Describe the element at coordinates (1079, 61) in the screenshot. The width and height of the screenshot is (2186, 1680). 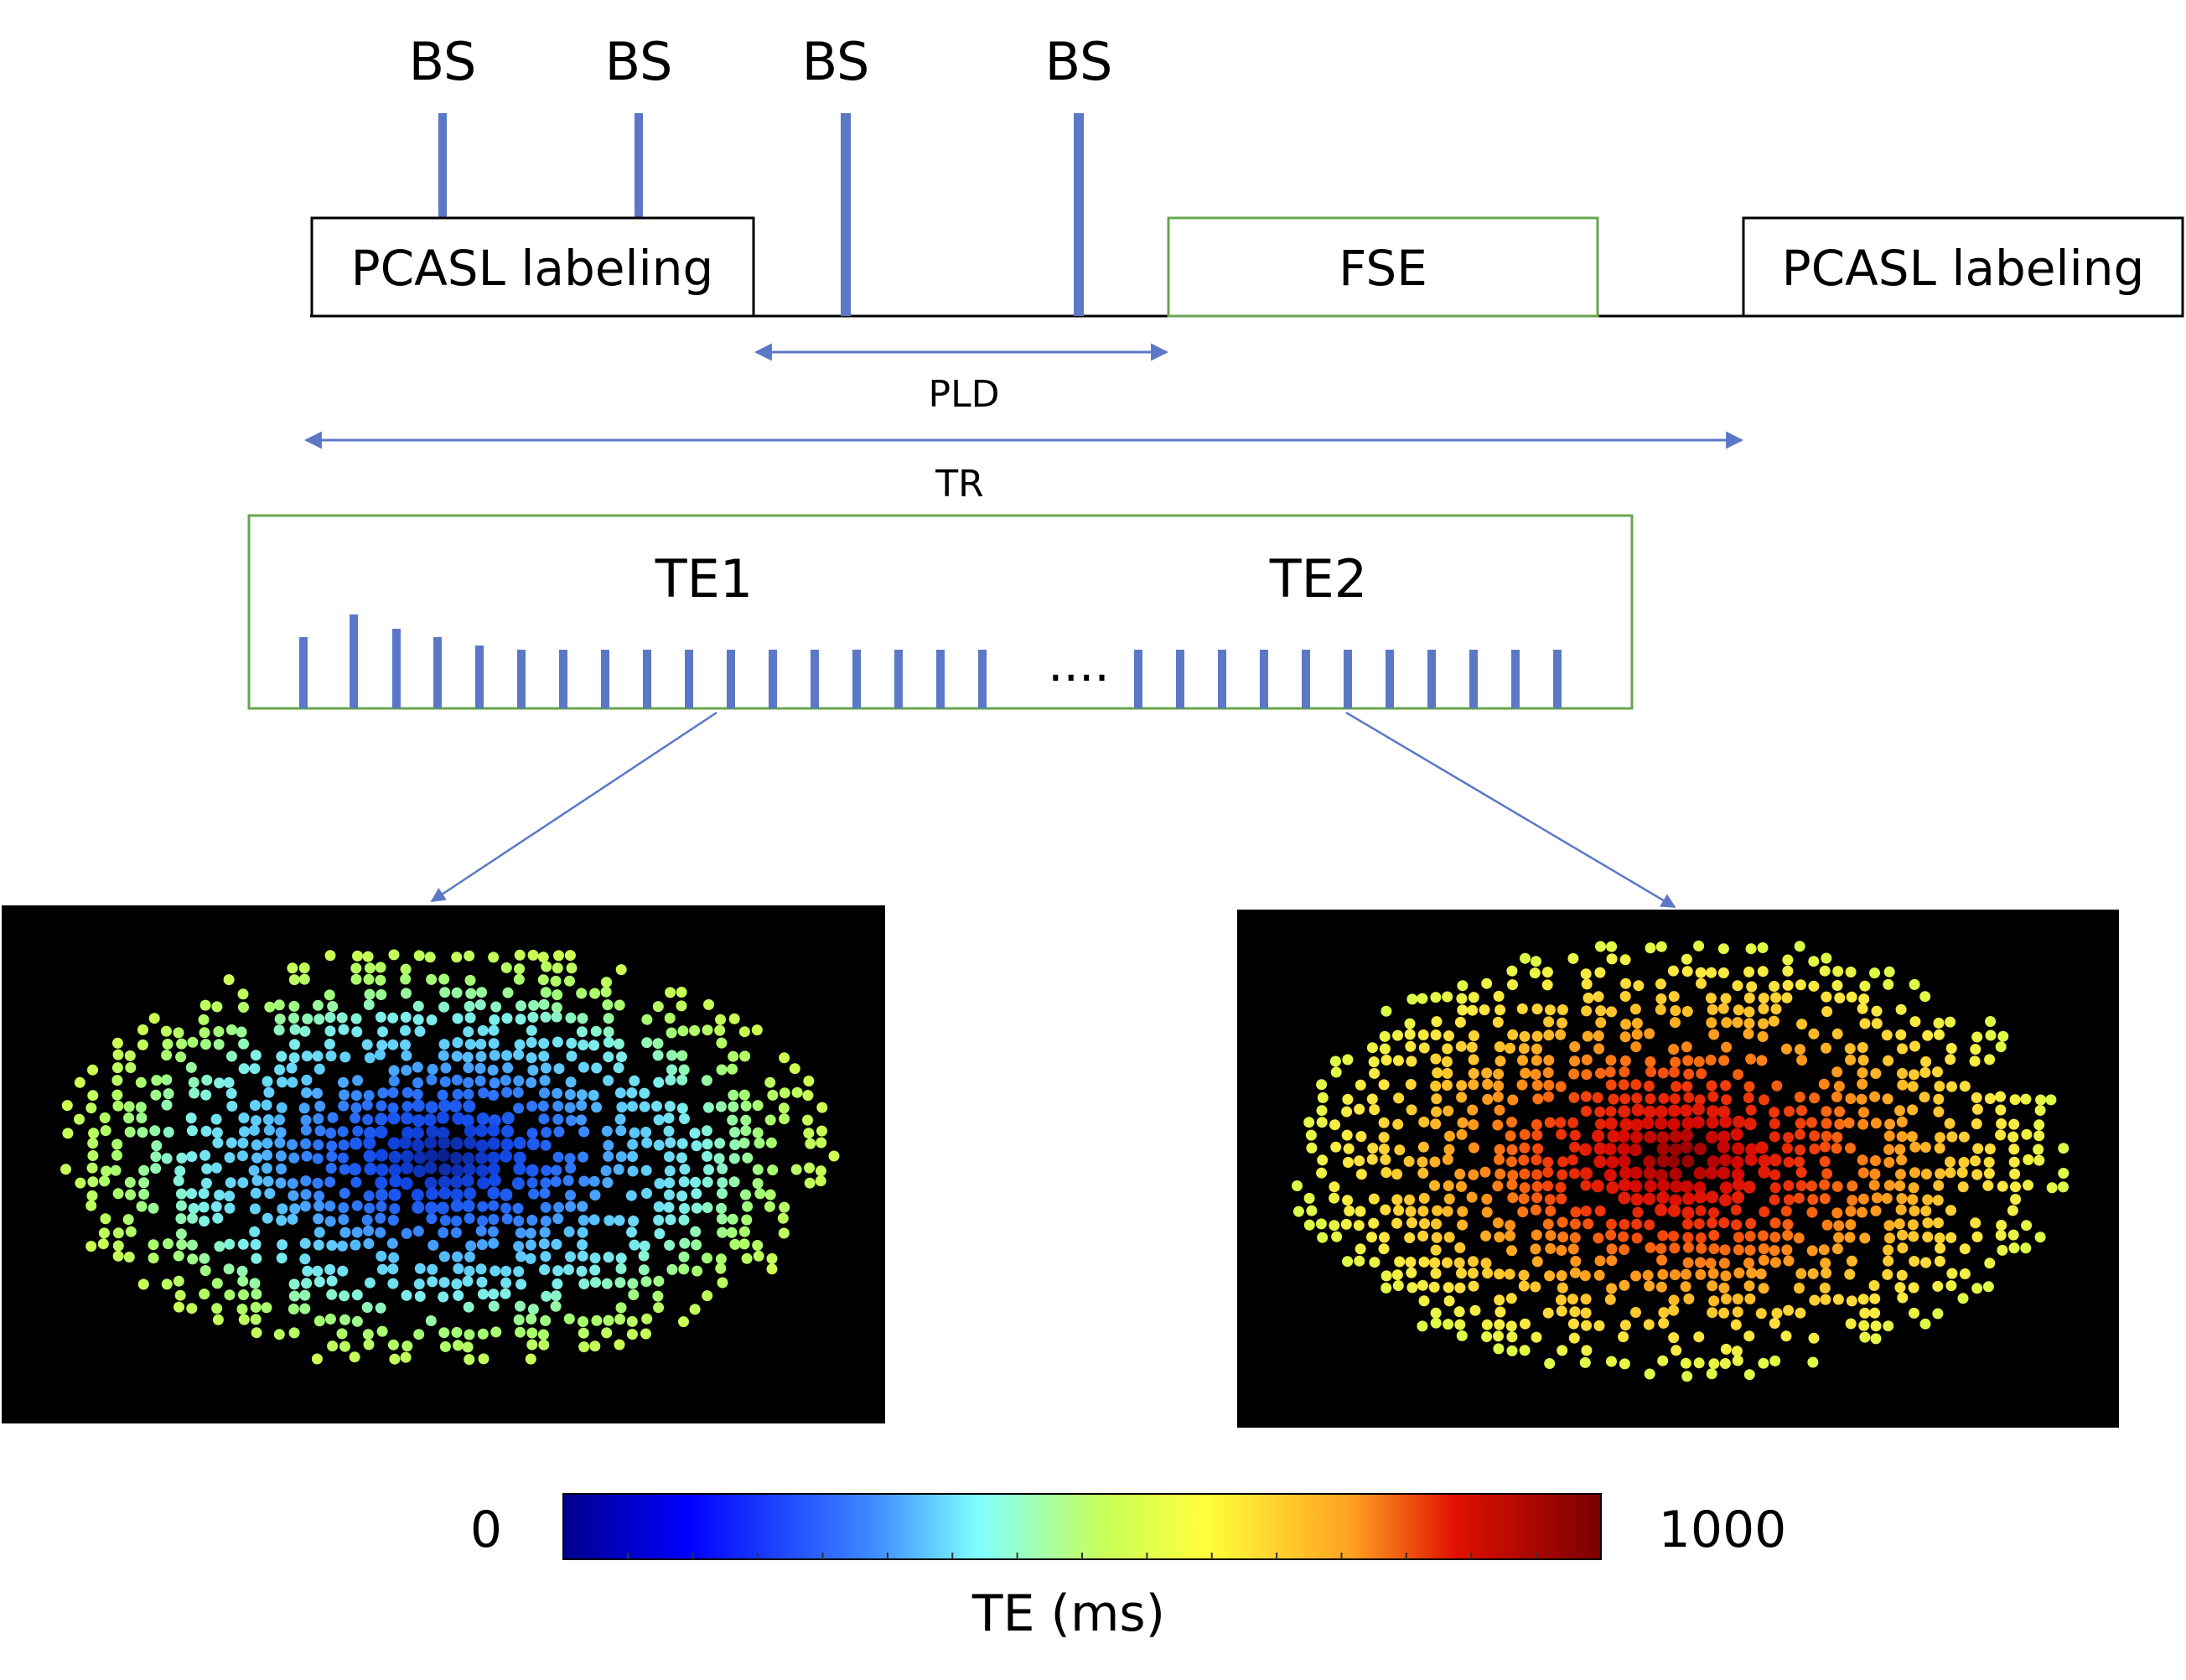
I see `bs-label-4: BS` at that location.